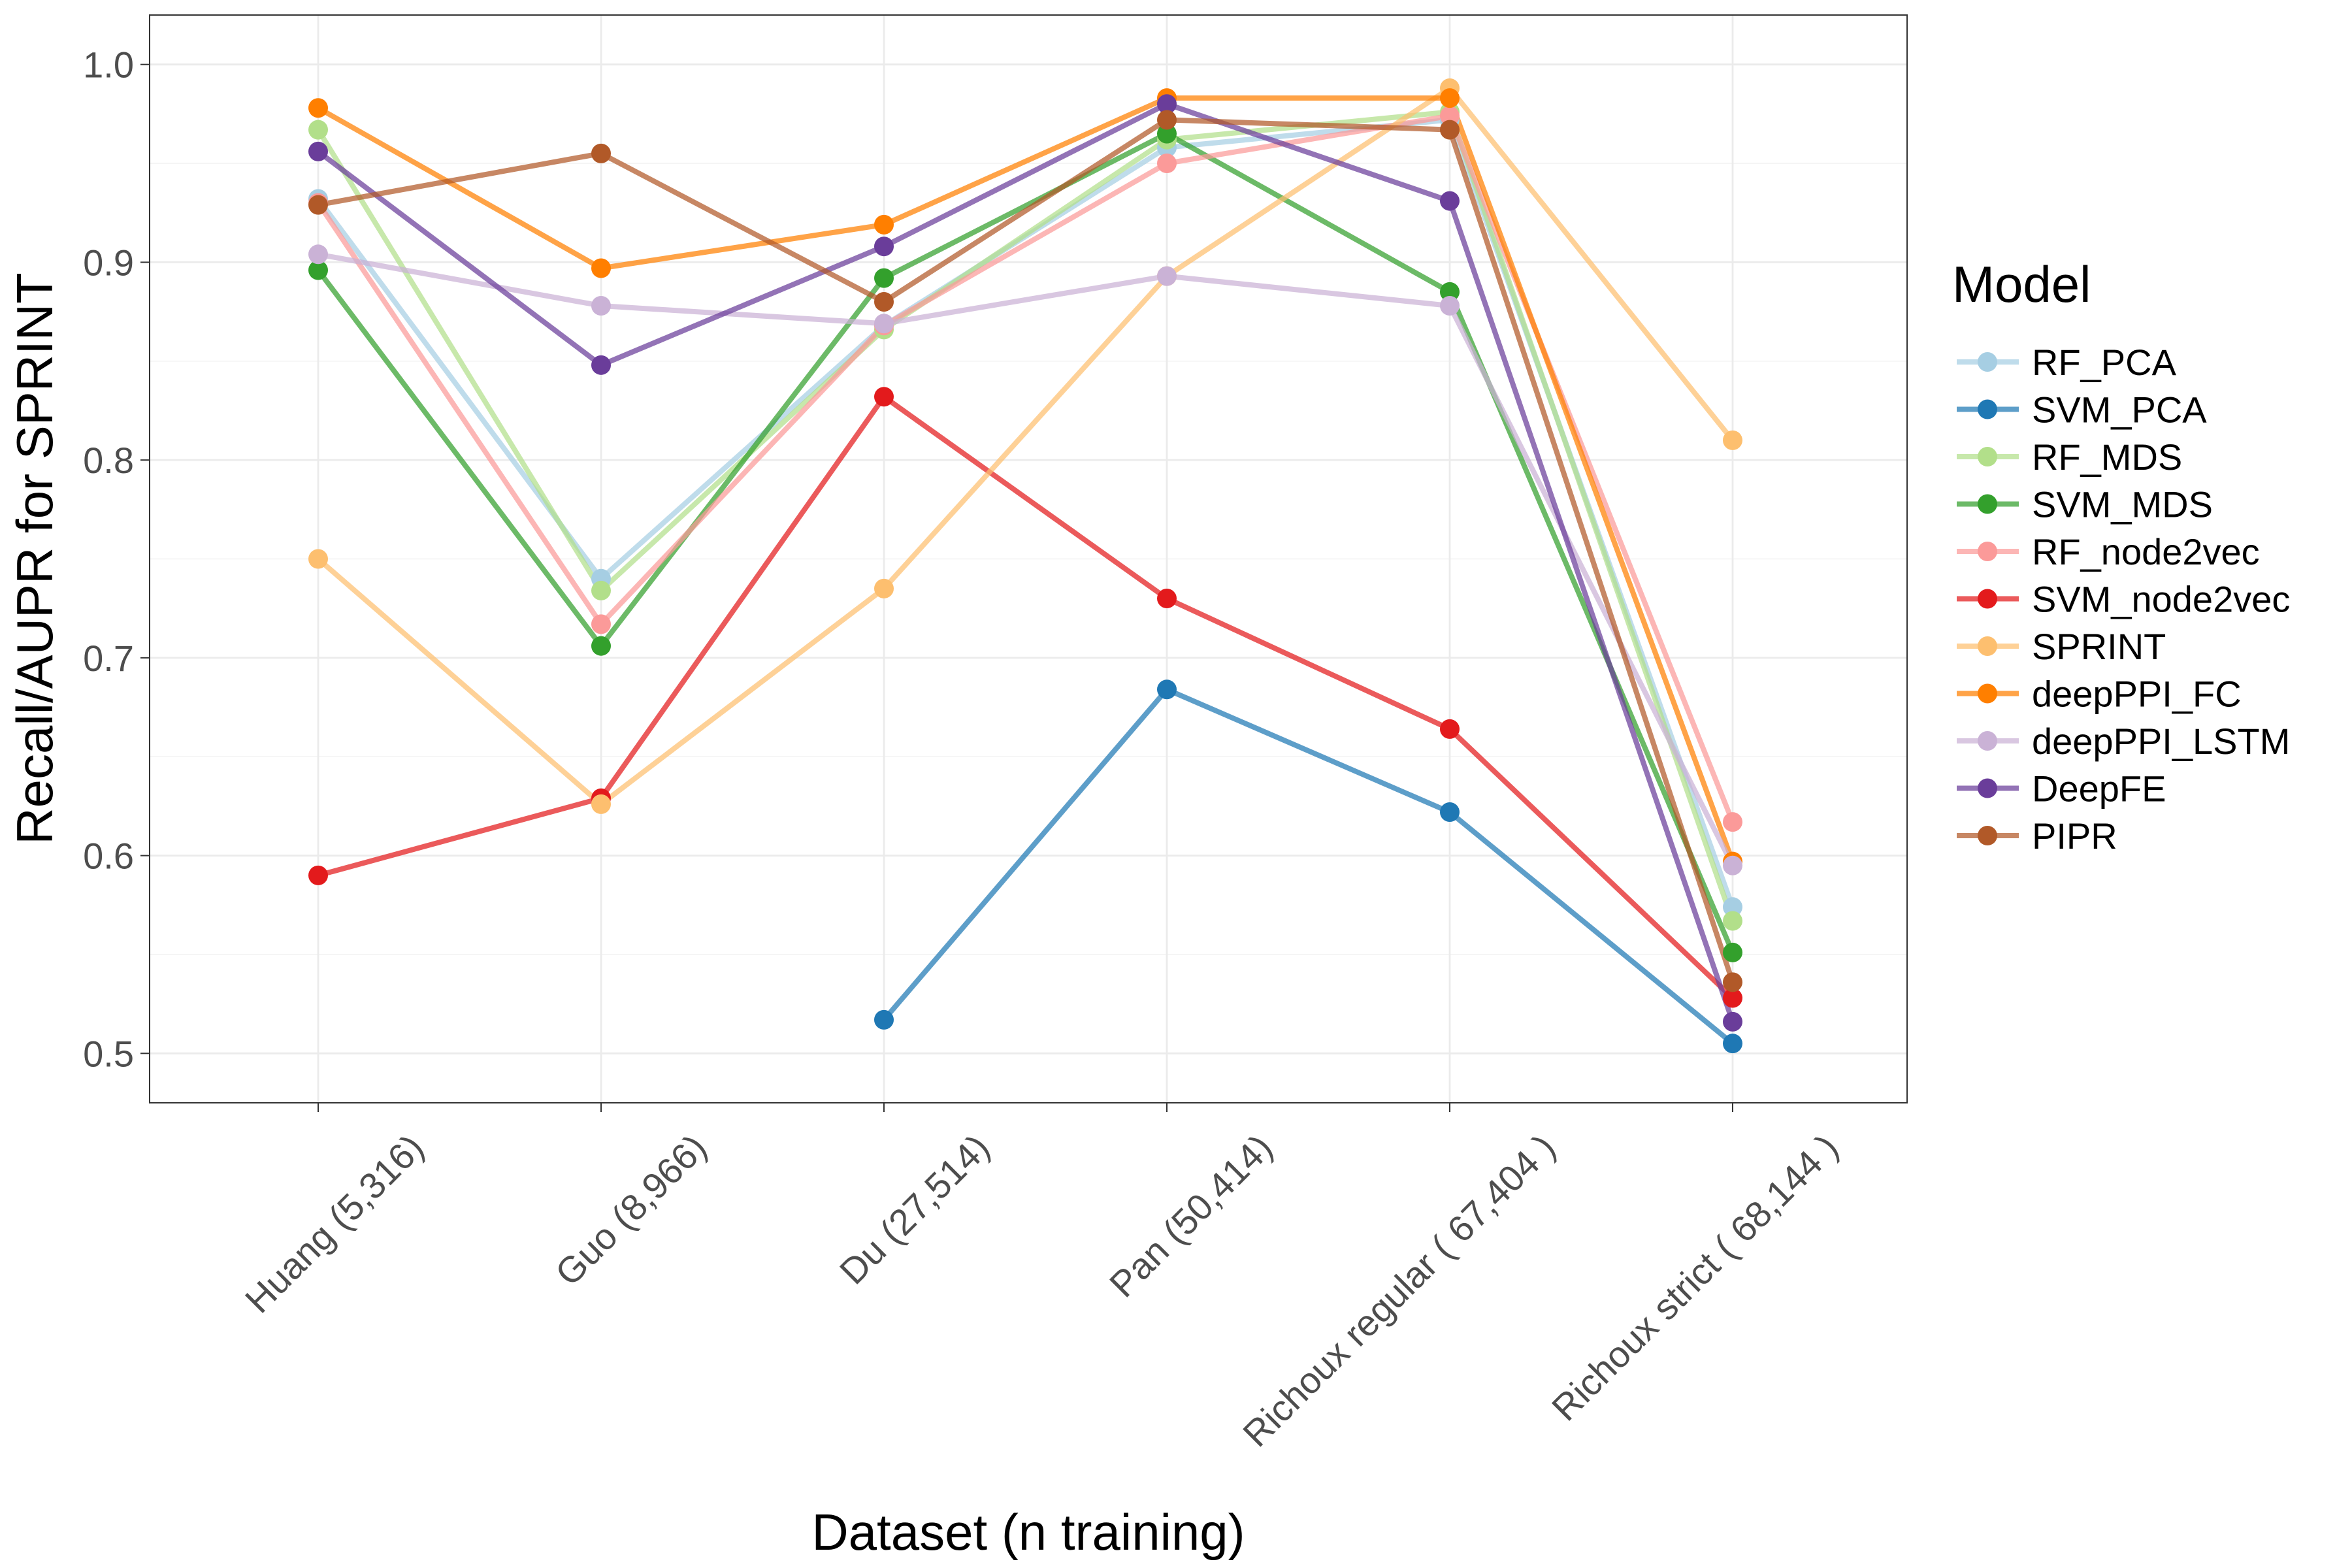 This screenshot has width=2352, height=1568. I want to click on y-tick-label: 0.7, so click(108, 658).